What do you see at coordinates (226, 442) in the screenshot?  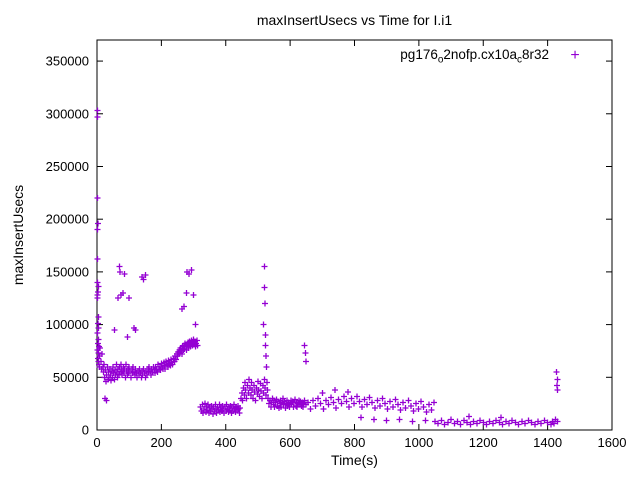 I see `x-tick-label: 400` at bounding box center [226, 442].